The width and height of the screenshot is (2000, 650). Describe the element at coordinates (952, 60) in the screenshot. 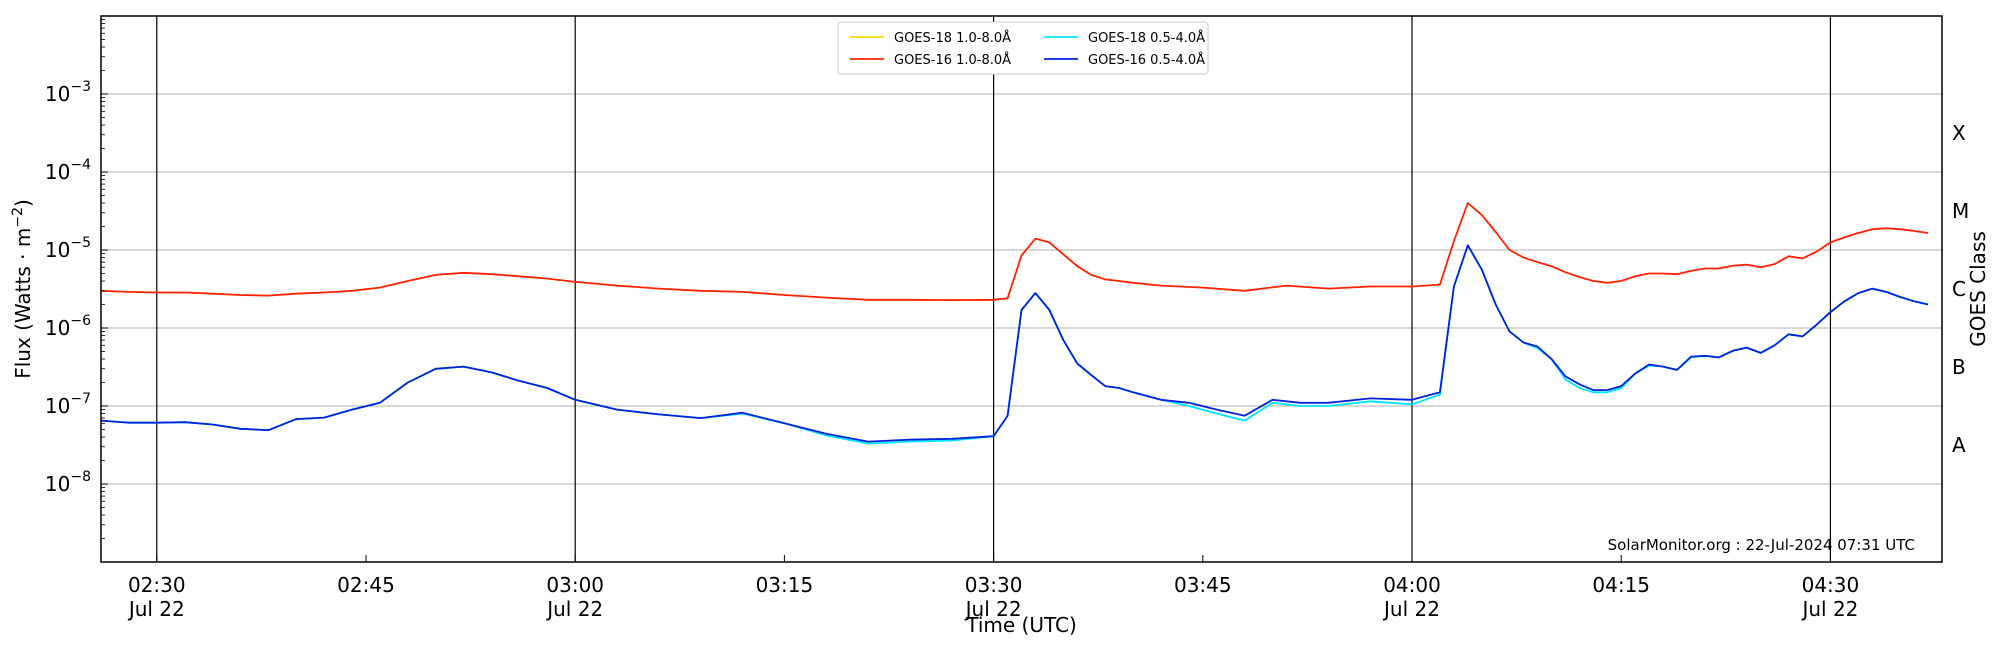

I see `legend-entry-label: GOES-16 1.0-8.0Å` at that location.